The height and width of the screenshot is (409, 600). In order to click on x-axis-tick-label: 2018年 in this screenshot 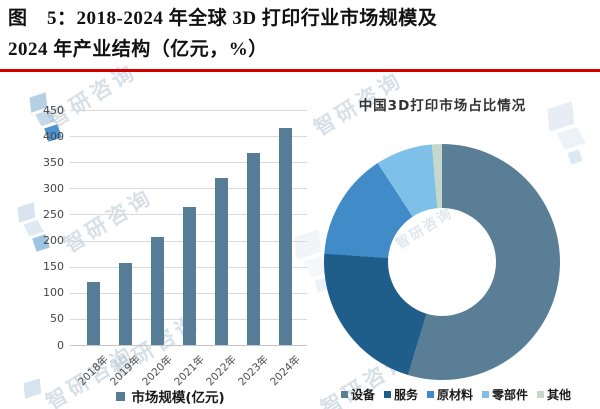, I will do `click(93, 371)`.